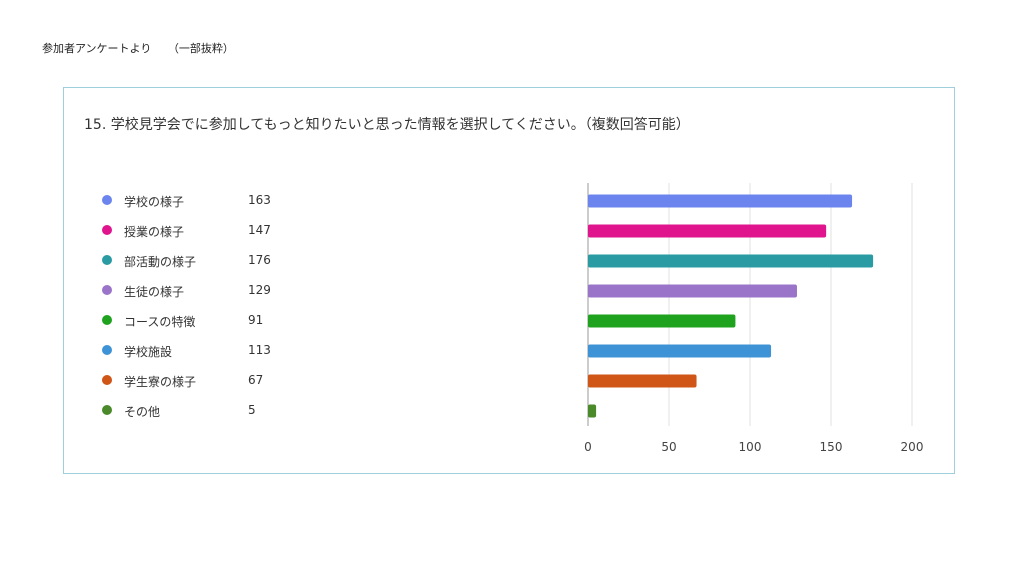 The width and height of the screenshot is (1020, 574). What do you see at coordinates (912, 447) in the screenshot?
I see `x-tick-label: 200` at bounding box center [912, 447].